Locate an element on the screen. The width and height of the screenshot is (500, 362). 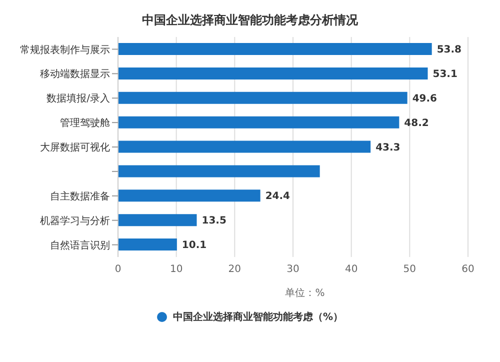
chart-title: 中国企业选择商业智能功能考虑分析情况 is located at coordinates (250, 20).